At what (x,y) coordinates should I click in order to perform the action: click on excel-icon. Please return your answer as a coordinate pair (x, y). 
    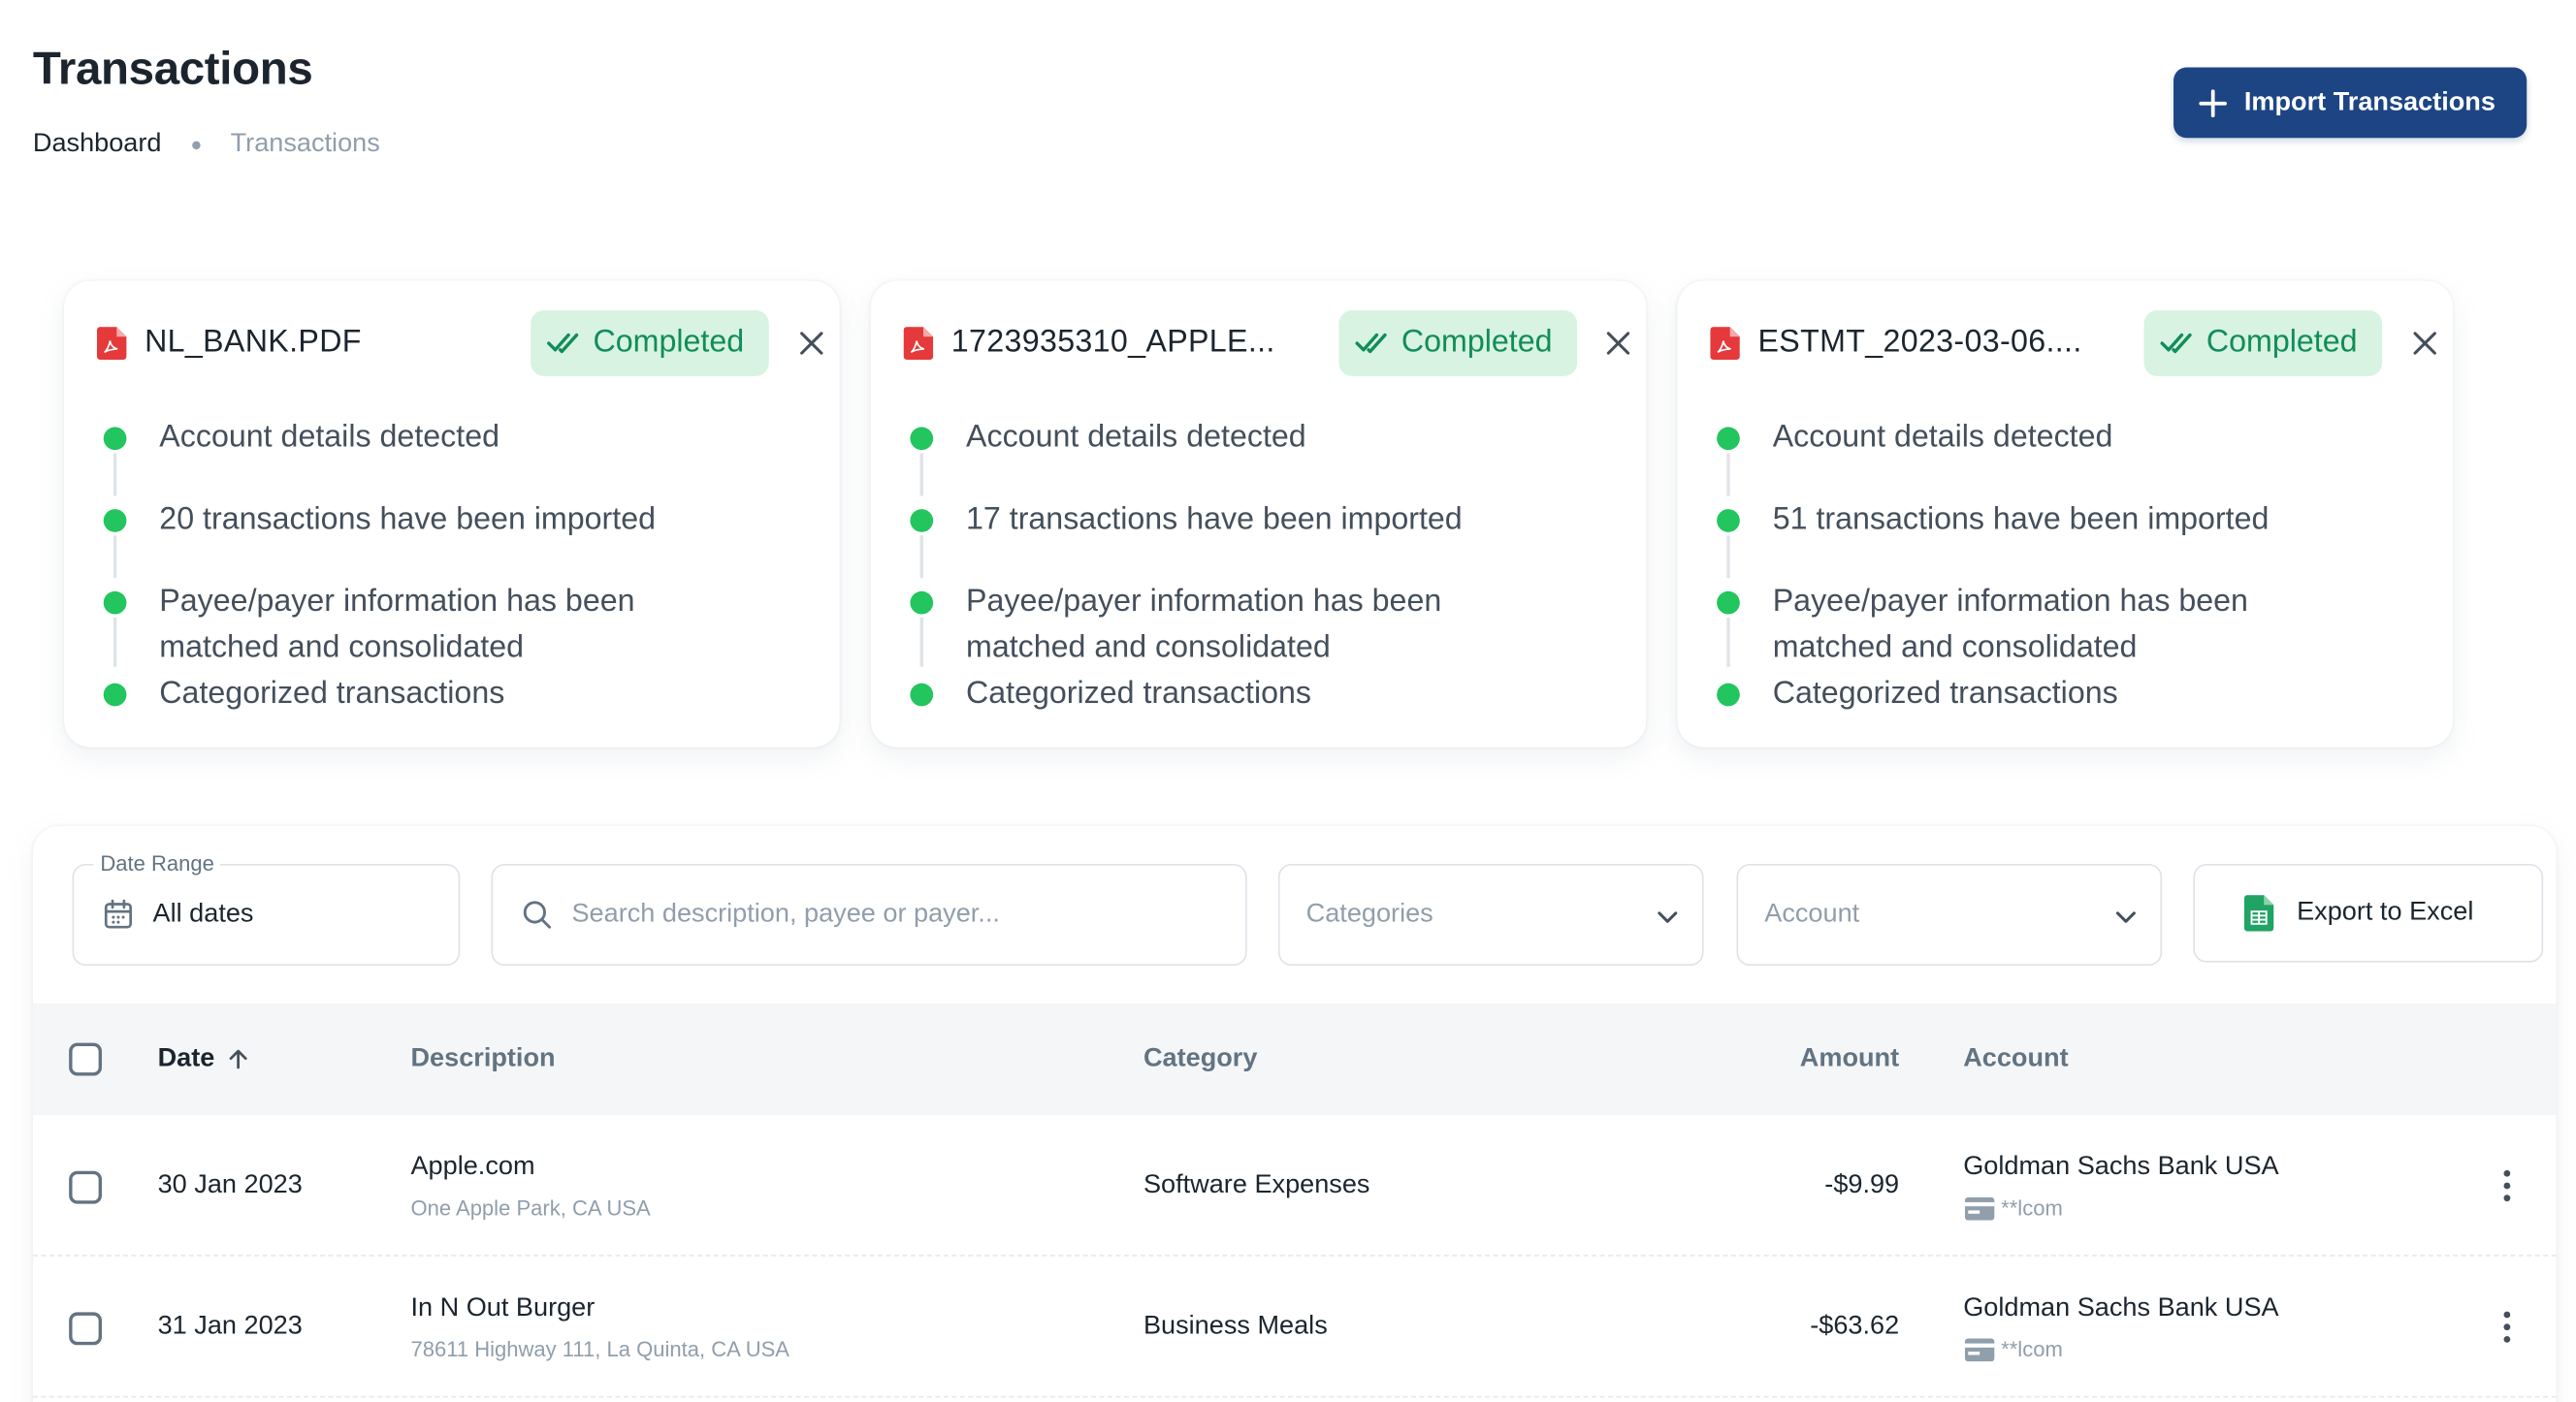
    Looking at the image, I should click on (2258, 913).